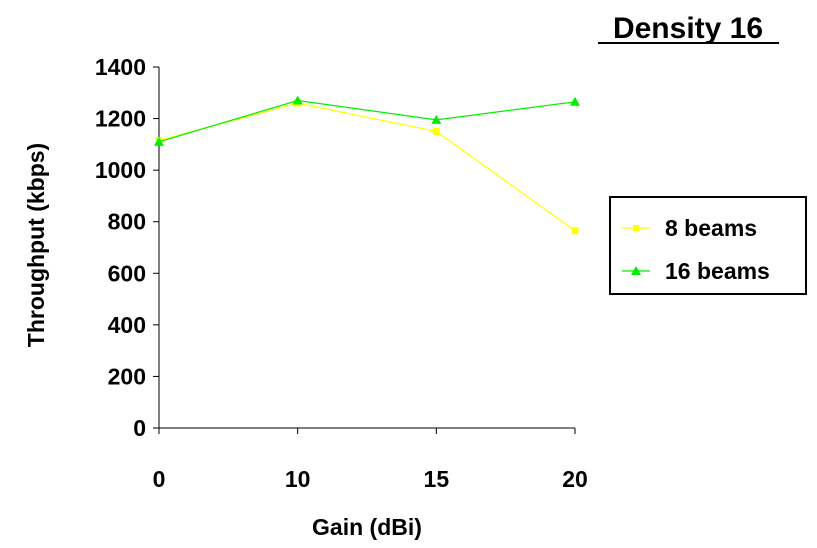 The image size is (817, 548). I want to click on y-axis-title: Throughput (kbps), so click(36, 245).